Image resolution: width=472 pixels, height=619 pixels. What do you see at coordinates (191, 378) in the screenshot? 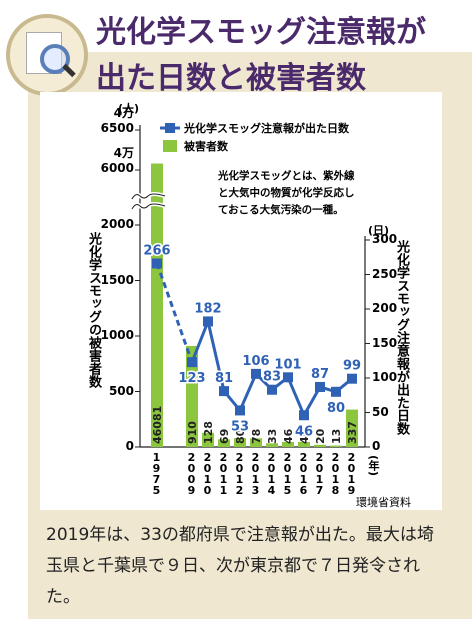
I see `line-value-label: 123` at bounding box center [191, 378].